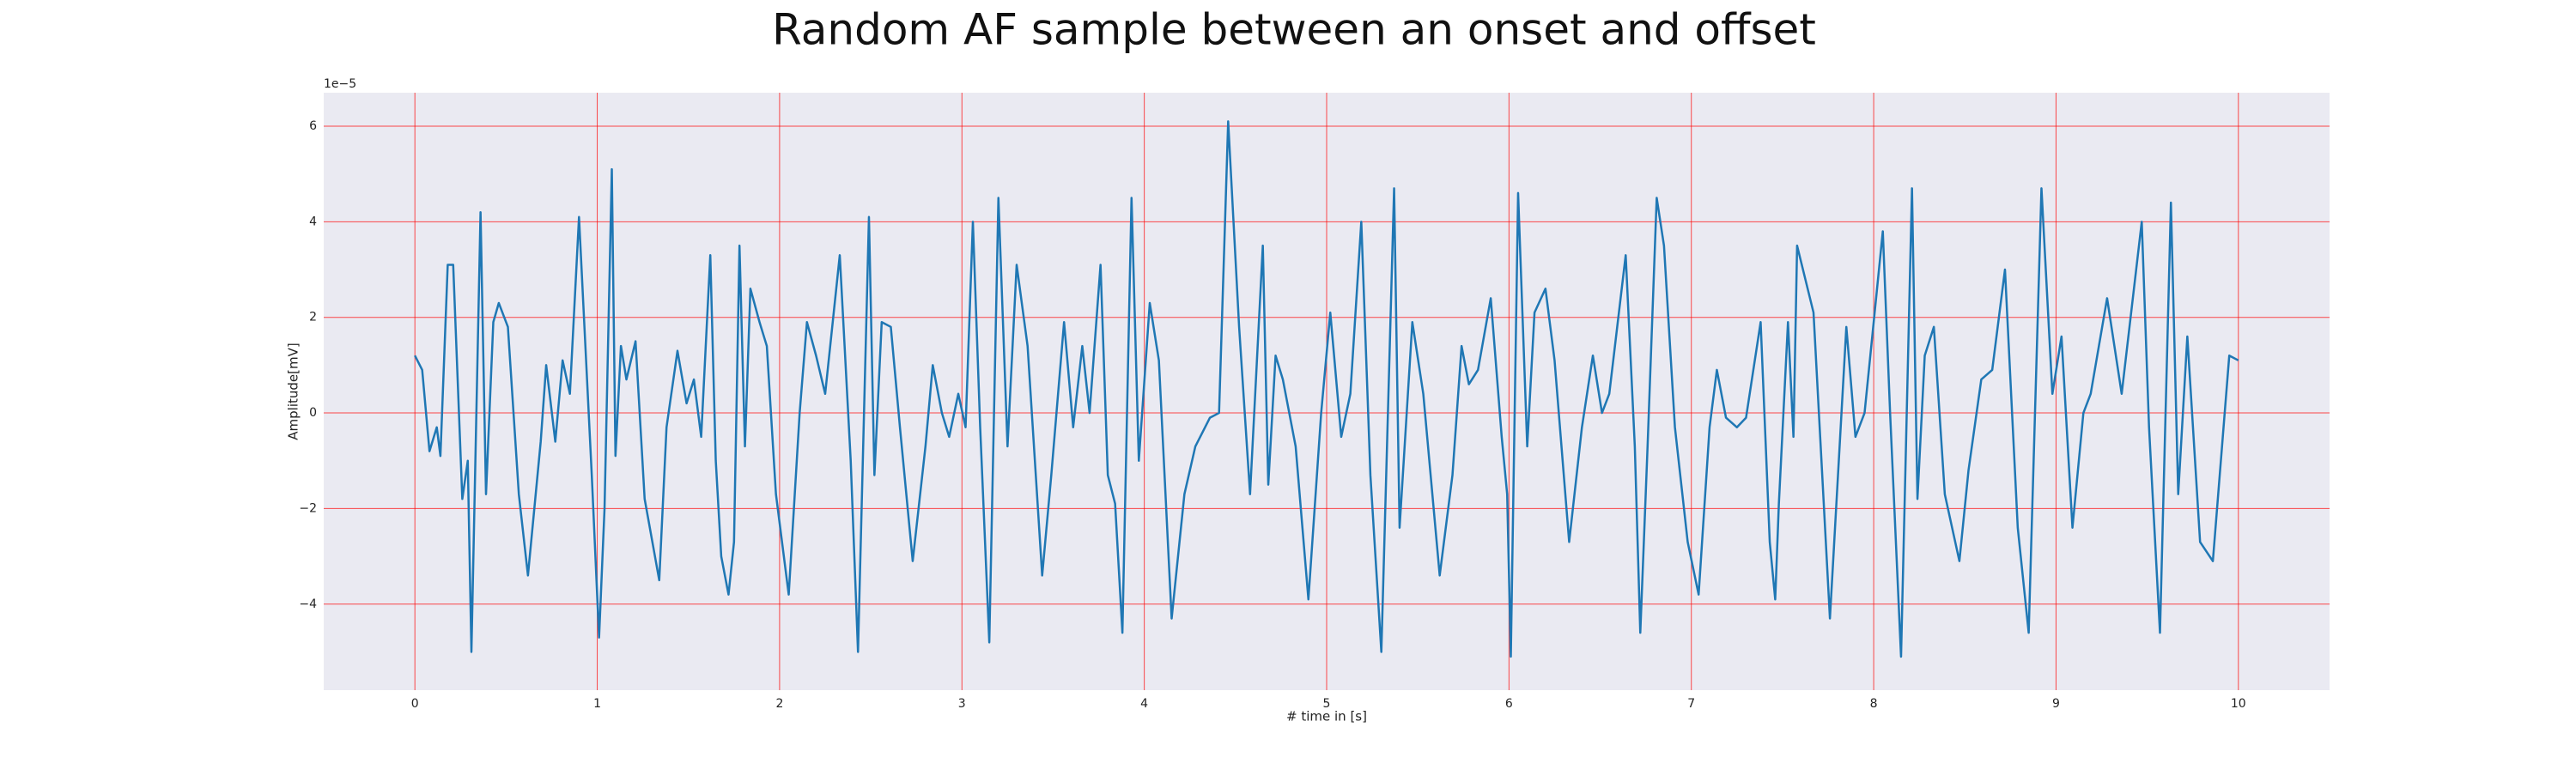  I want to click on y-axis-label: Amplitude[mV], so click(293, 391).